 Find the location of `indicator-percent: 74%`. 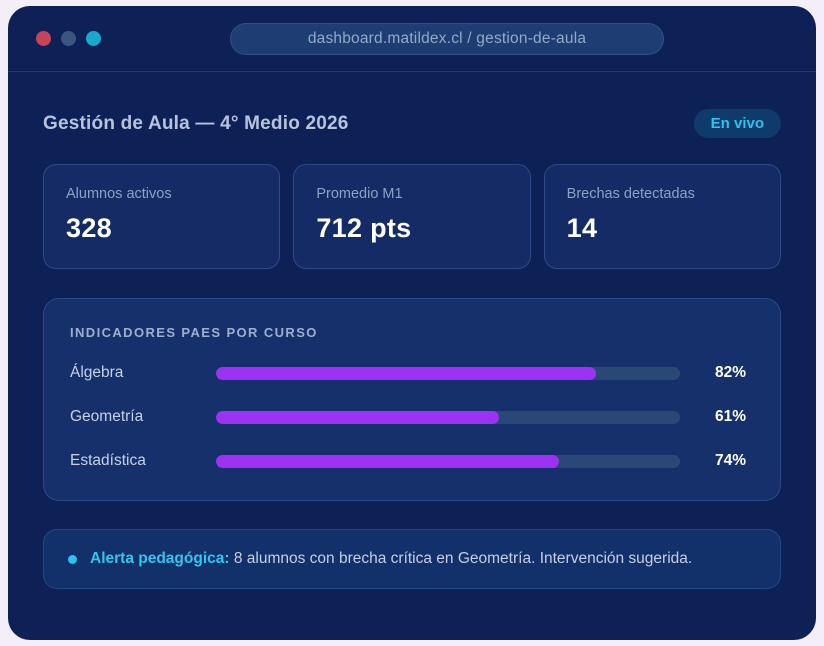

indicator-percent: 74% is located at coordinates (730, 460).